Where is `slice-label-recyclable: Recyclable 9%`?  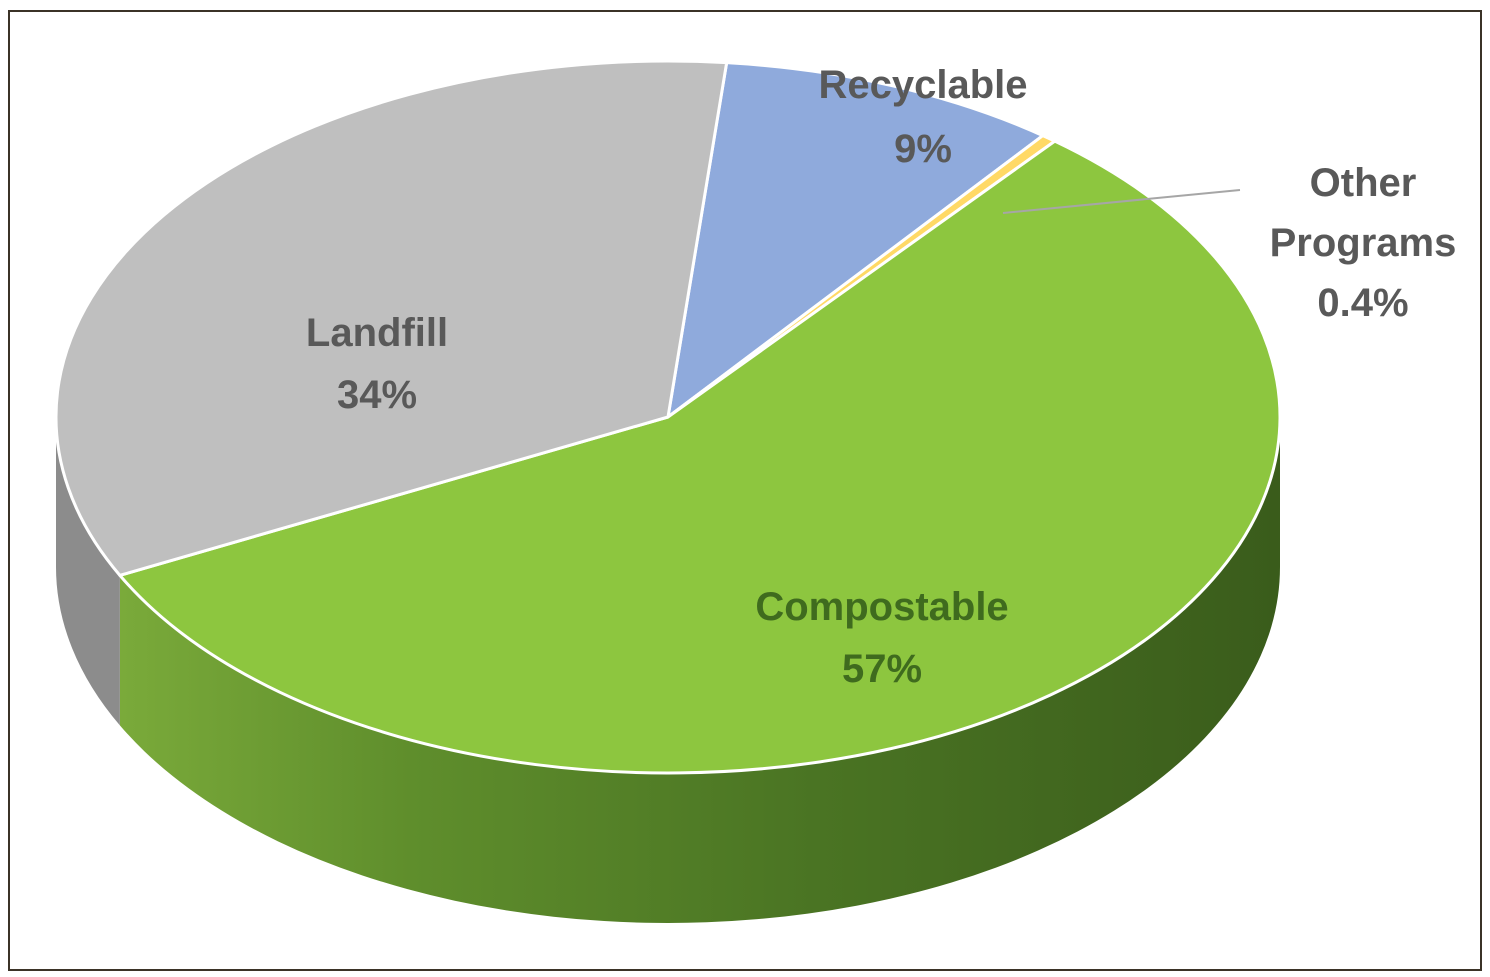 slice-label-recyclable: Recyclable 9% is located at coordinates (922, 117).